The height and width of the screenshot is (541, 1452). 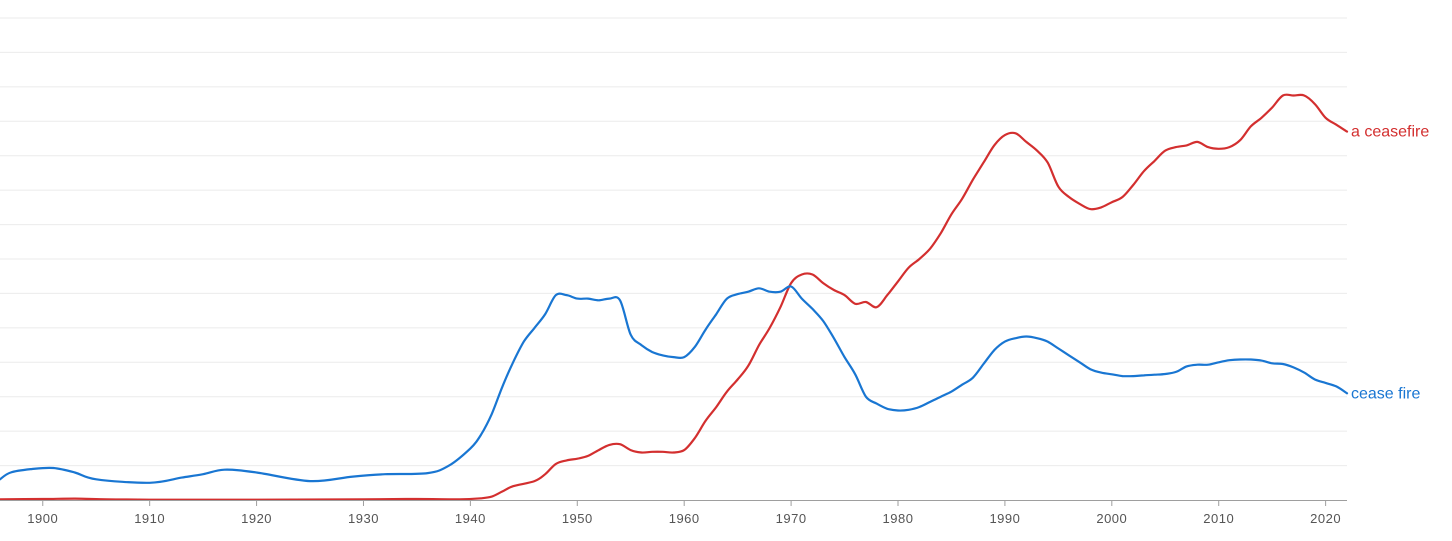 I want to click on x-tick-label: 1990, so click(x=1004, y=518).